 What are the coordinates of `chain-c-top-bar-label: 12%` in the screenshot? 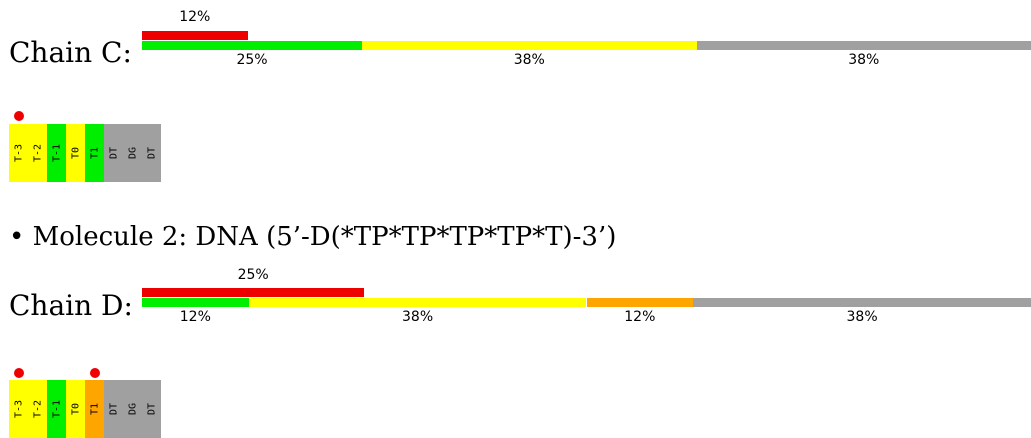 It's located at (195, 17).